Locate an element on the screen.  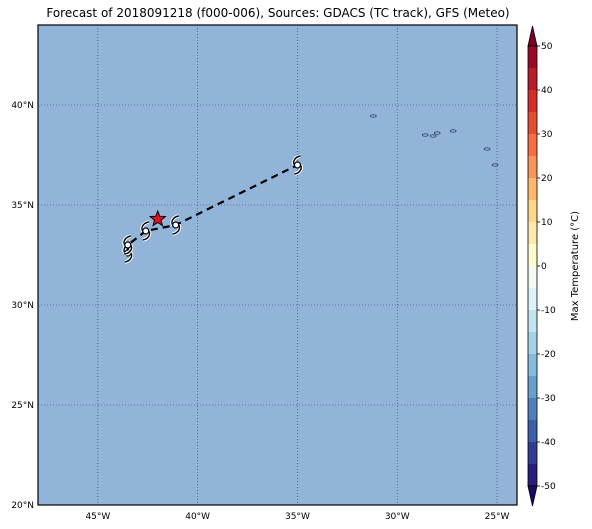
colorbar-label: Max Temperature (°C) is located at coordinates (575, 266).